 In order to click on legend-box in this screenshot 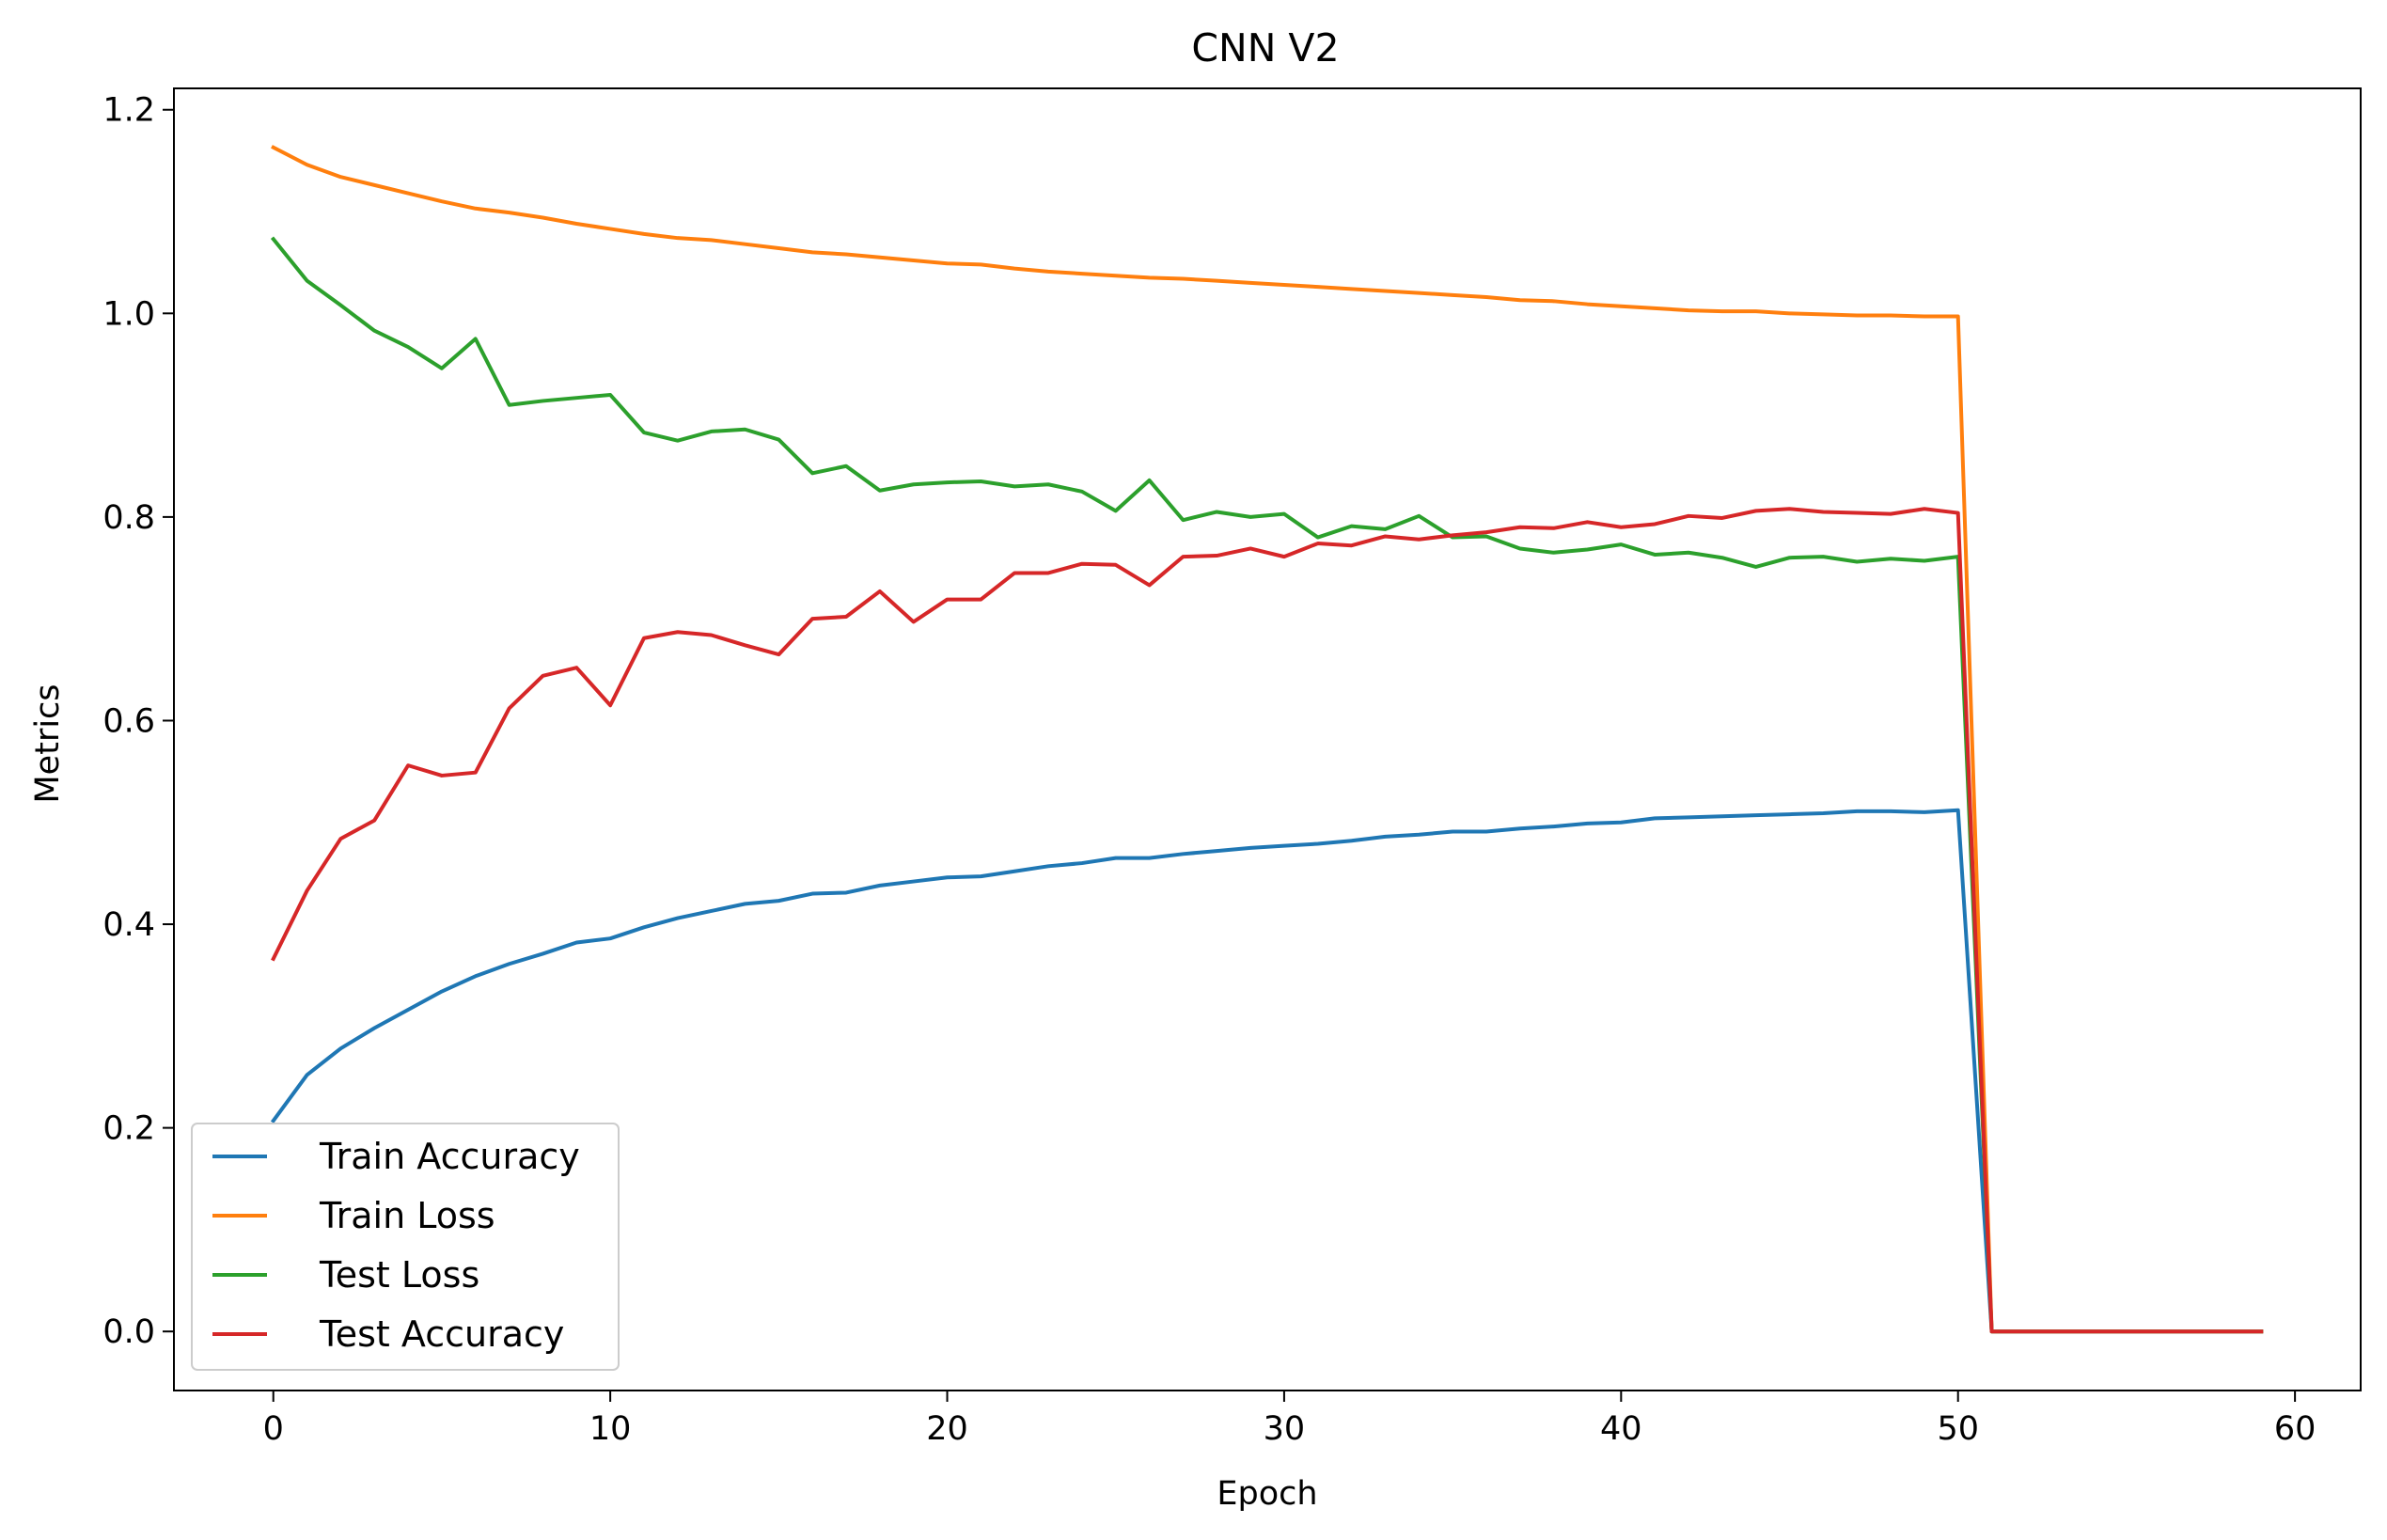, I will do `click(405, 1247)`.